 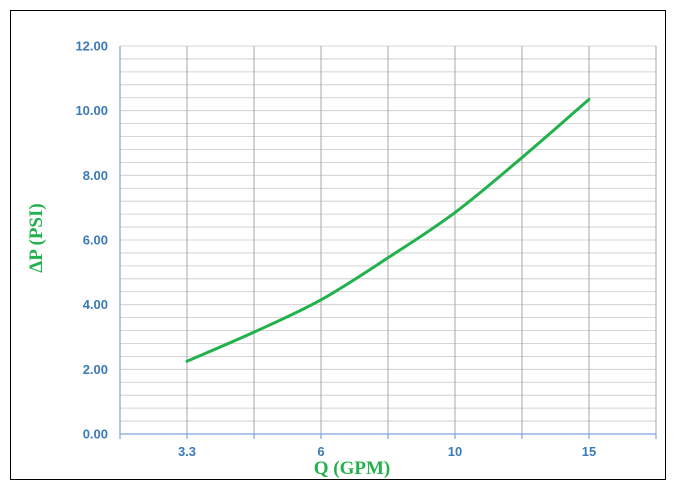 I want to click on y-tick-label: 6.00, so click(x=95, y=240).